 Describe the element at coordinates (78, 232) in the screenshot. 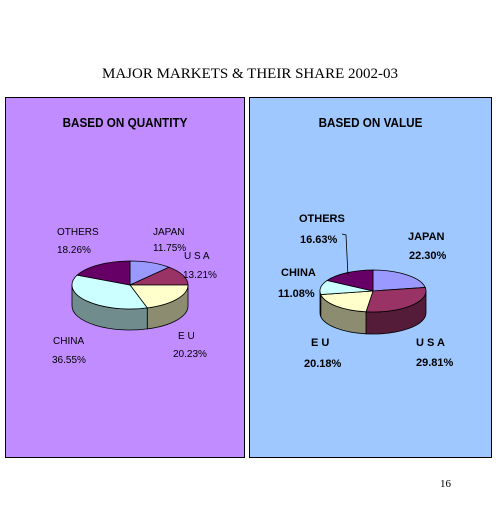

I see `quantity-label-others: OTHERS` at that location.